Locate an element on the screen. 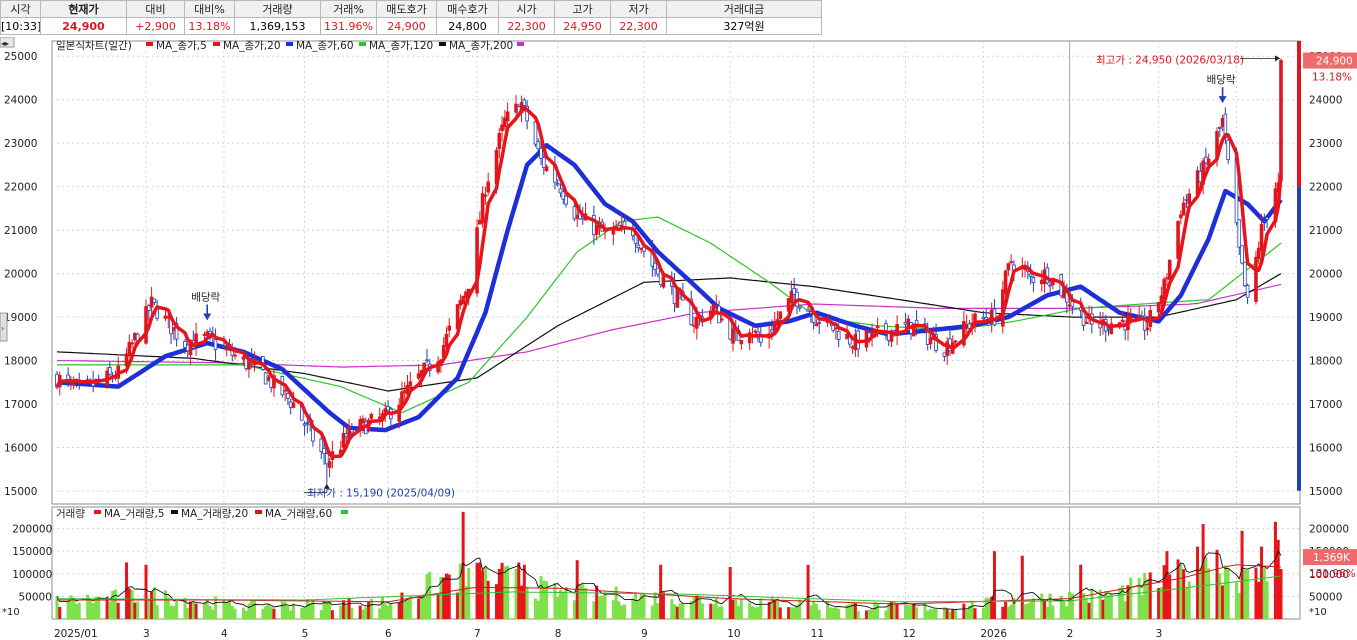 This screenshot has height=640, width=1357. legend-swatch-ma200-end is located at coordinates (520, 44).